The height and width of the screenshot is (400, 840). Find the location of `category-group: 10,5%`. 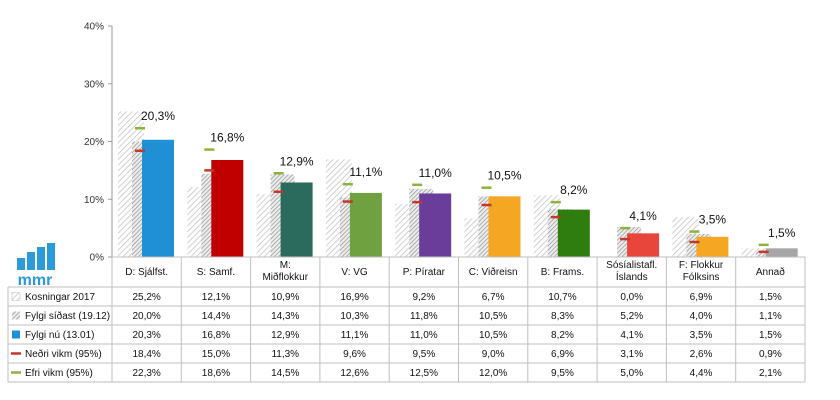

category-group: 10,5% is located at coordinates (493, 213).